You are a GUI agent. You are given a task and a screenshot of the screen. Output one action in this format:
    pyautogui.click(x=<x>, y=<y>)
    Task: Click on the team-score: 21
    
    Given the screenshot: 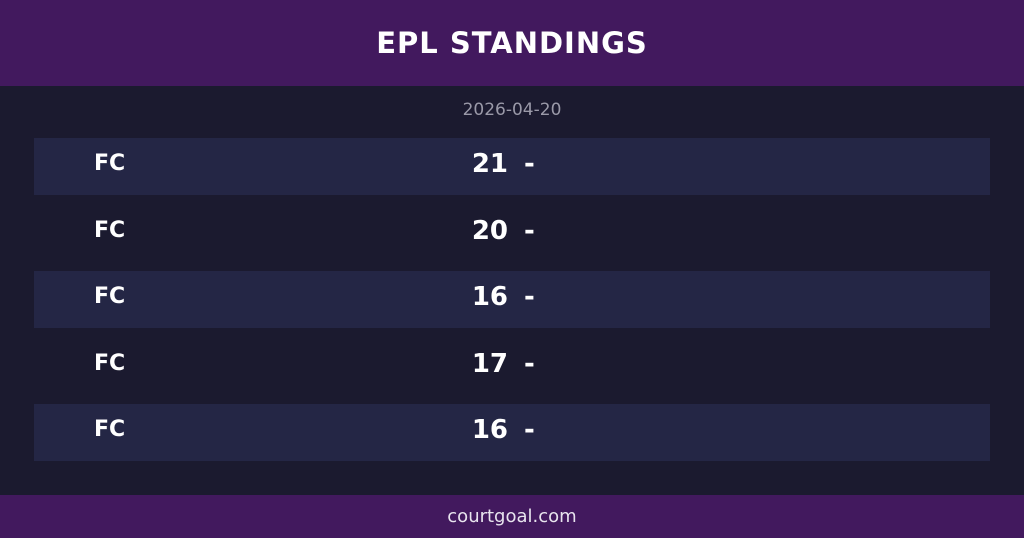 What is the action you would take?
    pyautogui.click(x=489, y=164)
    